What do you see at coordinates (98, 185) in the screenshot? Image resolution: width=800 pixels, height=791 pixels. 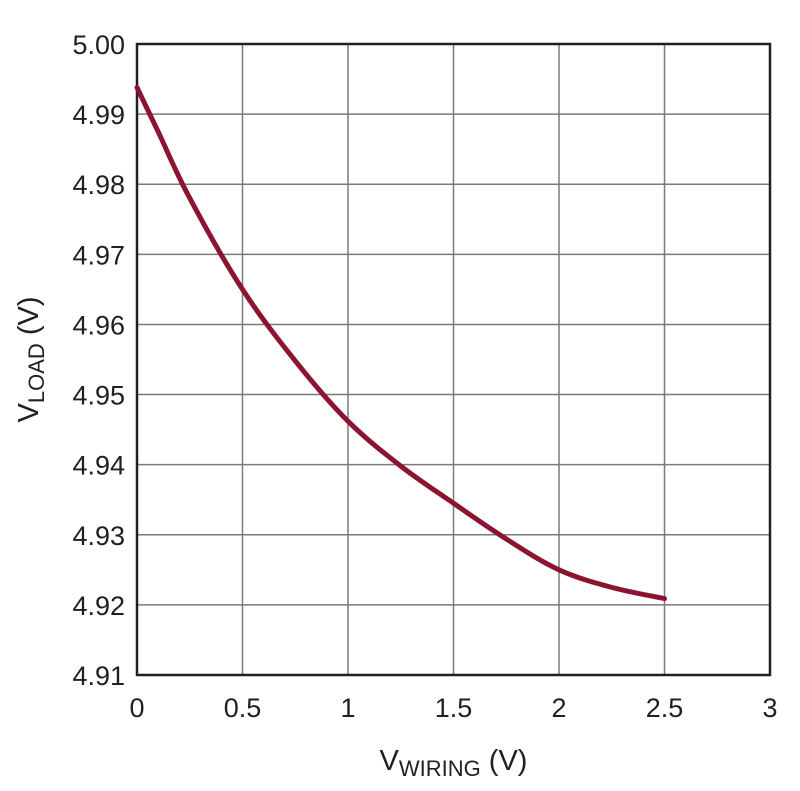 I see `y-tick-label: 4.98` at bounding box center [98, 185].